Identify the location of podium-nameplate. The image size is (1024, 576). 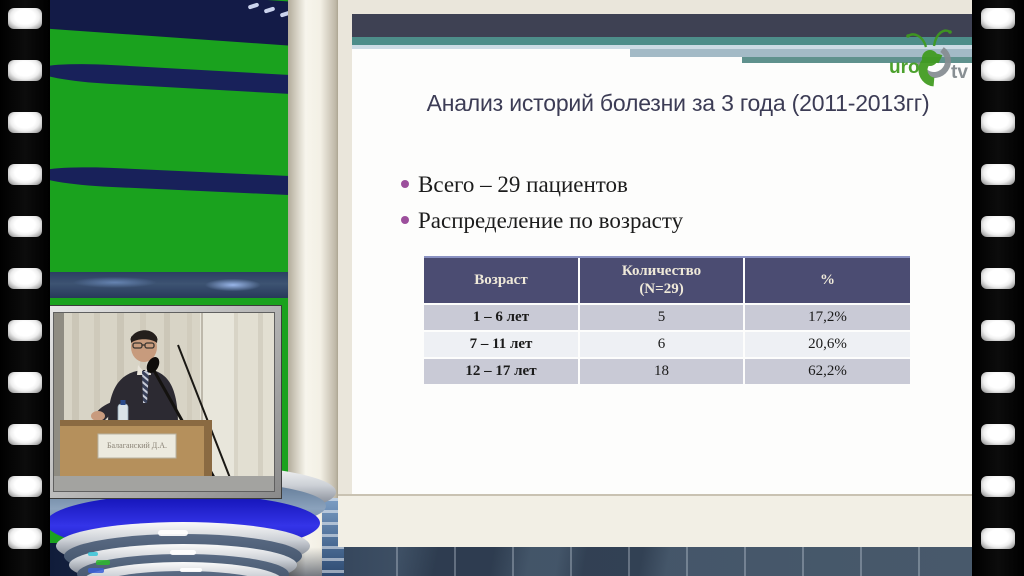
(137, 446).